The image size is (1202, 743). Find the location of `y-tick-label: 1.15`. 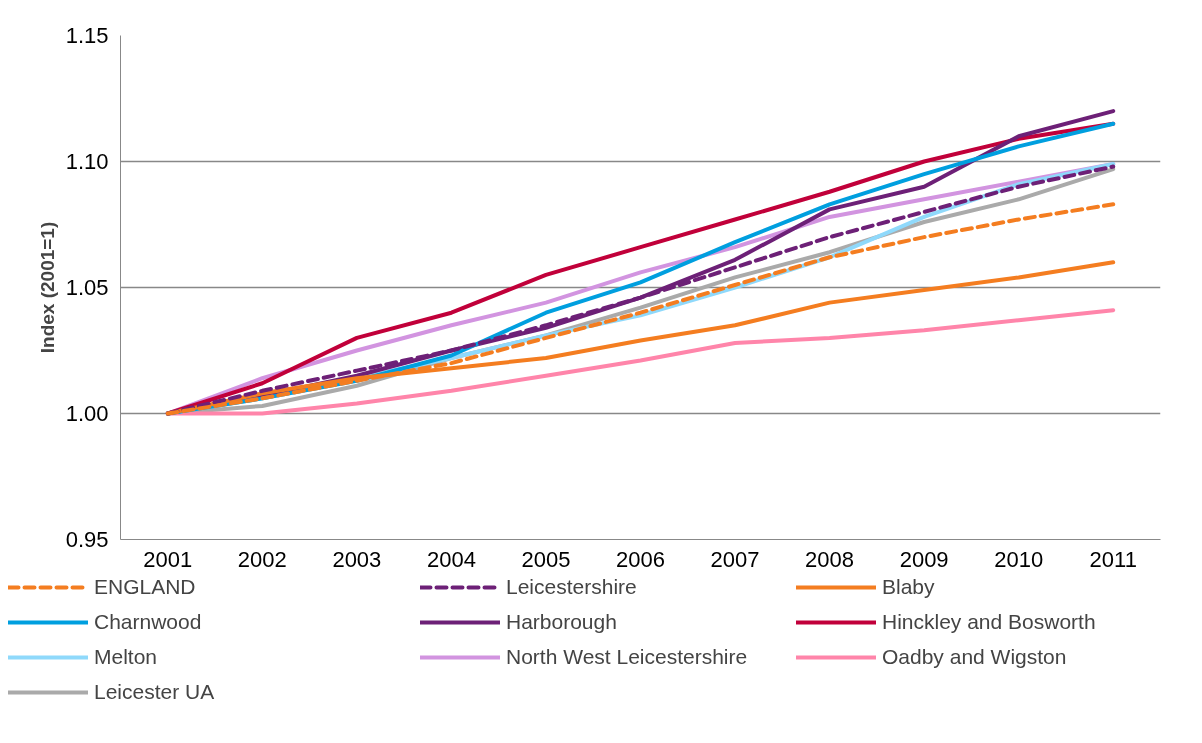

y-tick-label: 1.15 is located at coordinates (87, 35).